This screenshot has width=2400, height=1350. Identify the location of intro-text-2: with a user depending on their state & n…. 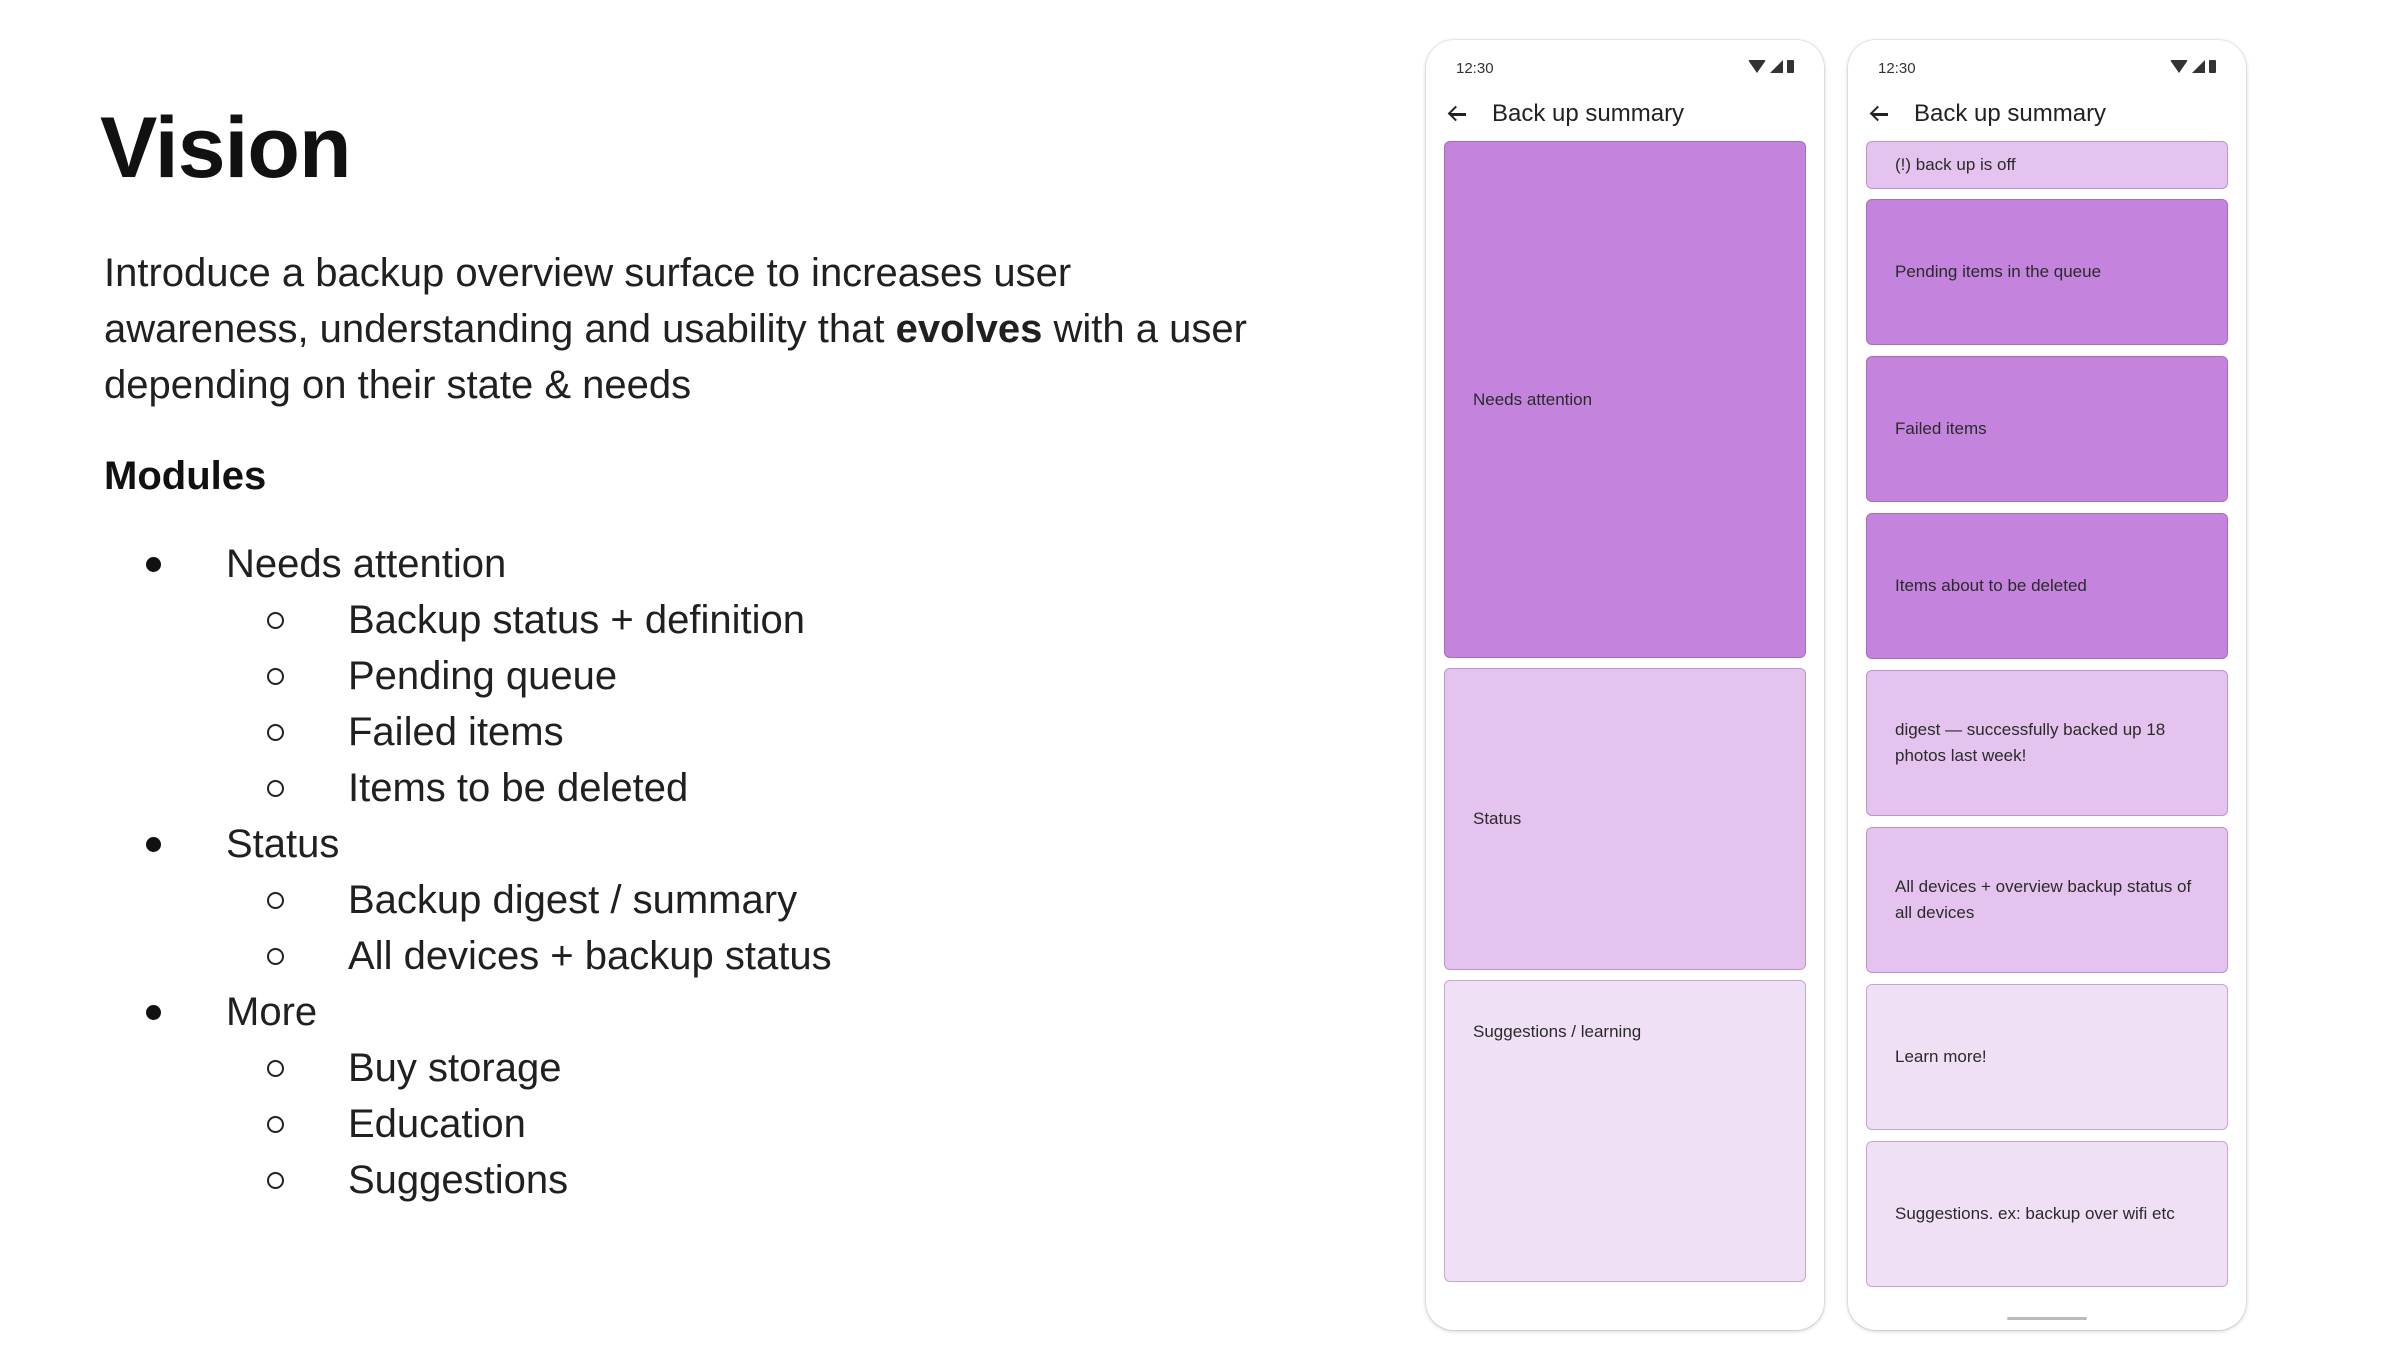
(675, 357).